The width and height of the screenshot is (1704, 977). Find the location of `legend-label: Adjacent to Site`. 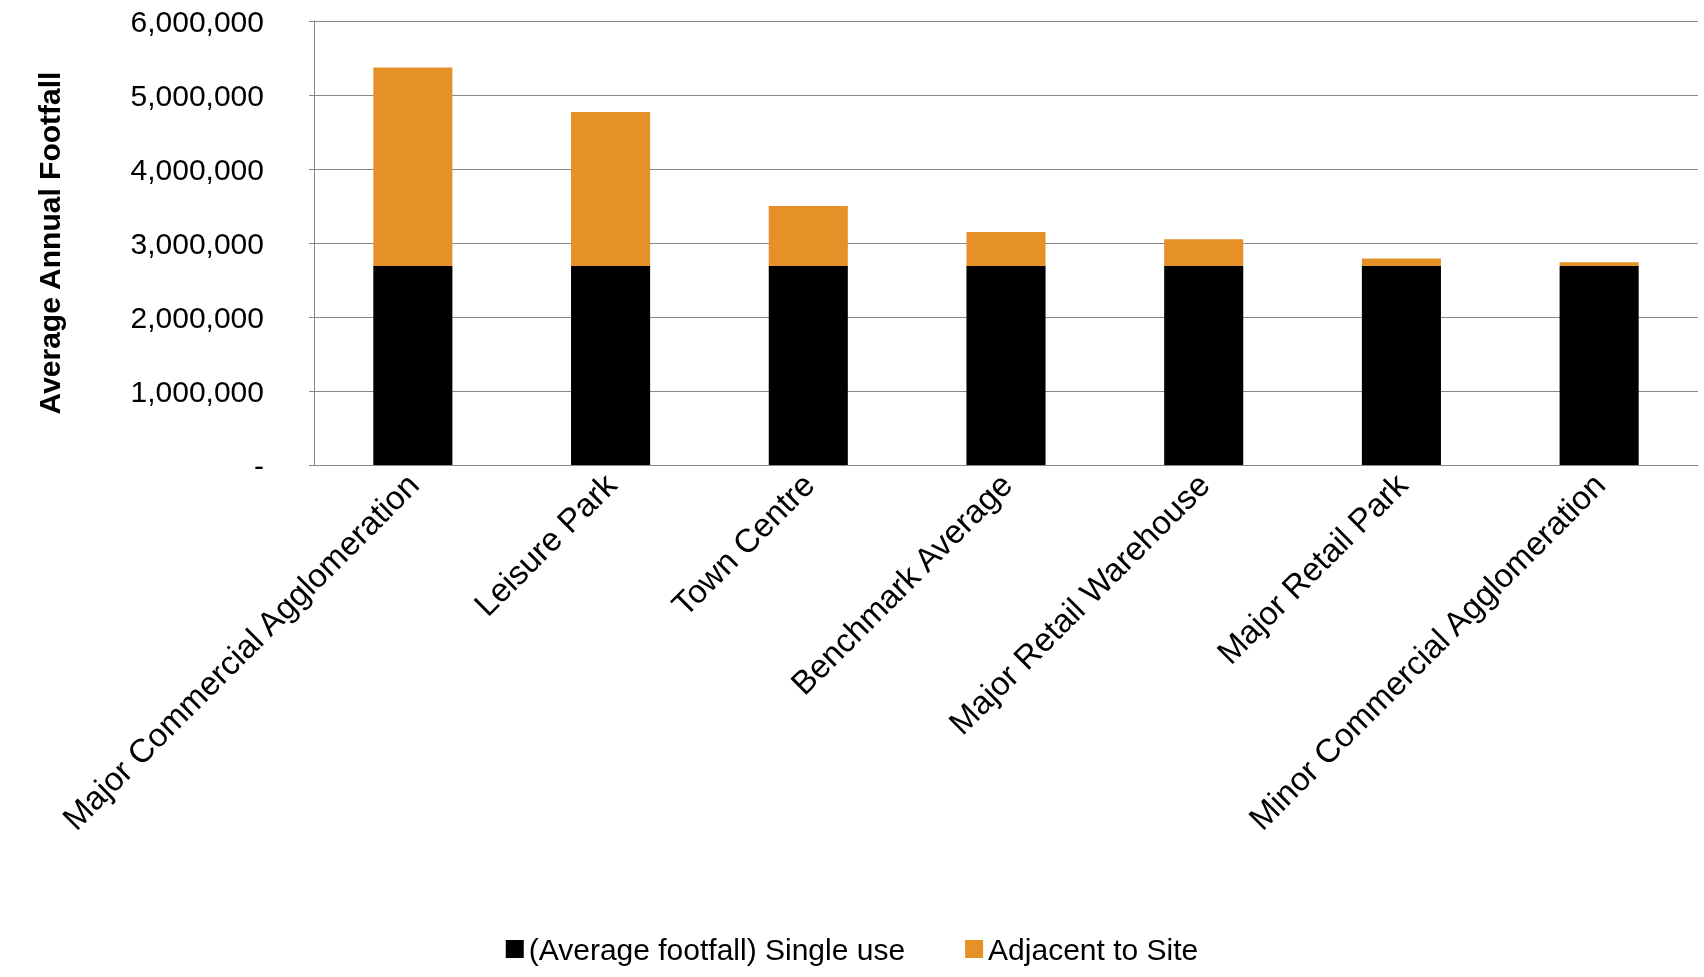

legend-label: Adjacent to Site is located at coordinates (1093, 949).